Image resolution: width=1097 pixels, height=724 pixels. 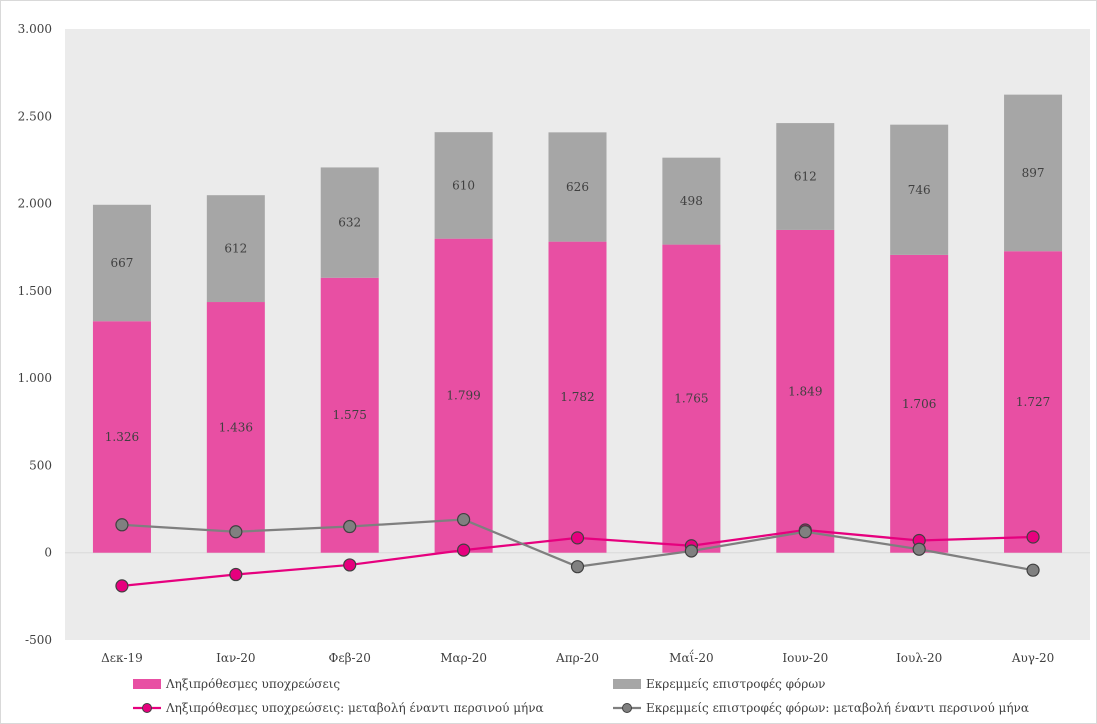 I want to click on bar-data-label: 1.706, so click(x=919, y=404).